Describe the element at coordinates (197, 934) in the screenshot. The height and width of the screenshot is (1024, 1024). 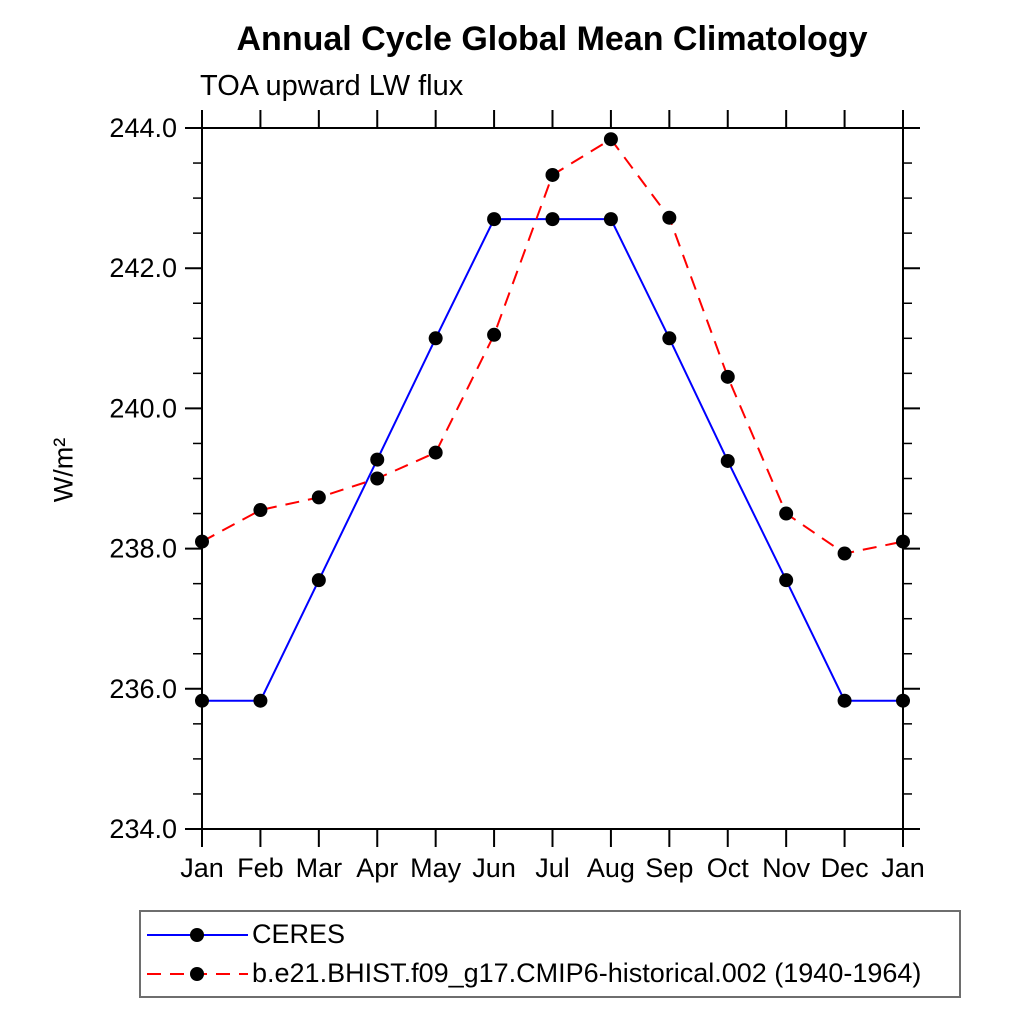
I see `legend-line-ceres-icon` at that location.